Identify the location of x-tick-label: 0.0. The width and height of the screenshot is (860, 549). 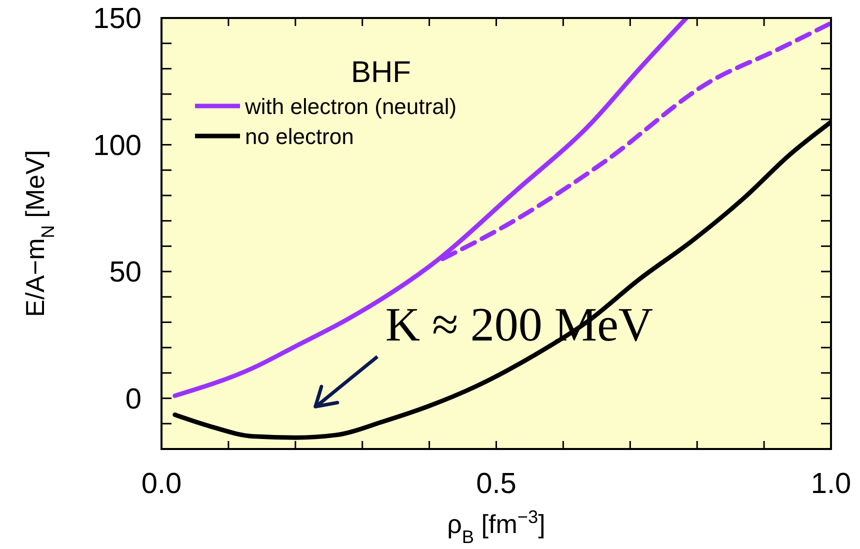
(161, 484).